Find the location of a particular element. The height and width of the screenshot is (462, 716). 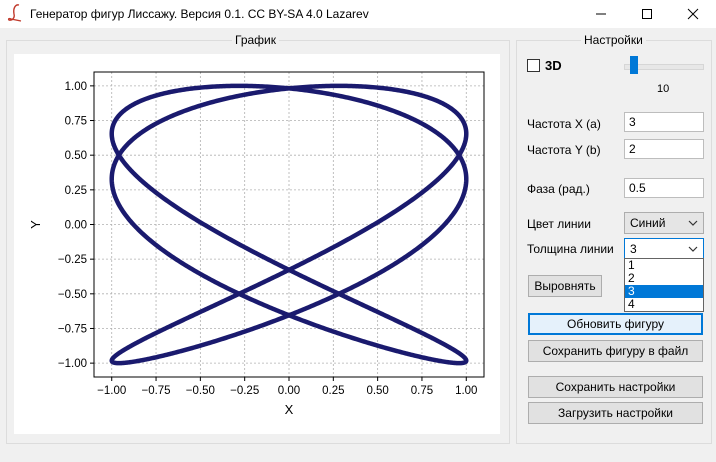

dropdown-option-selected: 3 is located at coordinates (664, 291).